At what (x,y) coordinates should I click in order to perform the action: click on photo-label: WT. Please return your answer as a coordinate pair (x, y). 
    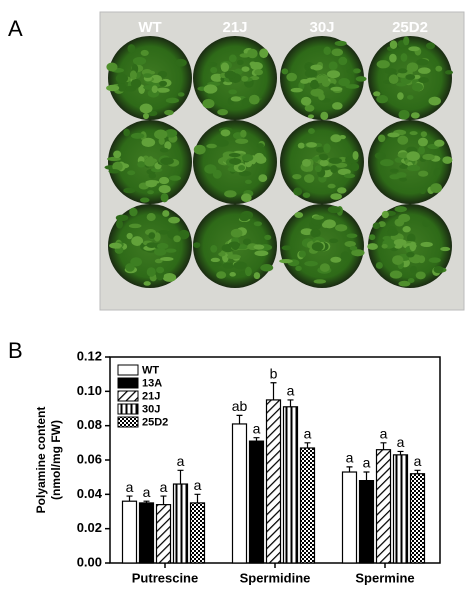
    Looking at the image, I should click on (149, 27).